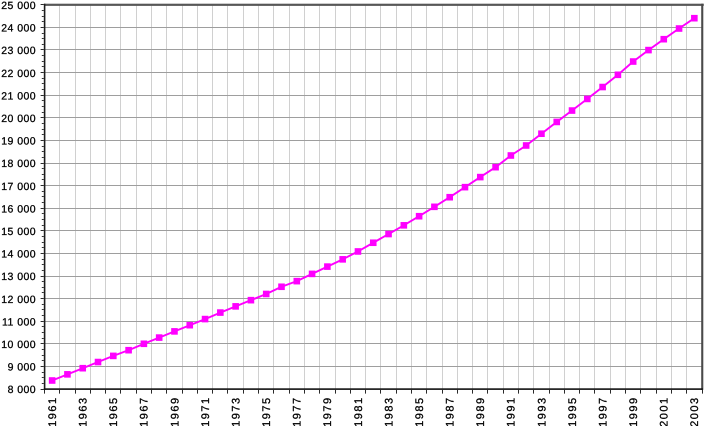 Image resolution: width=725 pixels, height=431 pixels. Describe the element at coordinates (19, 322) in the screenshot. I see `svg-text: 11 000` at that location.